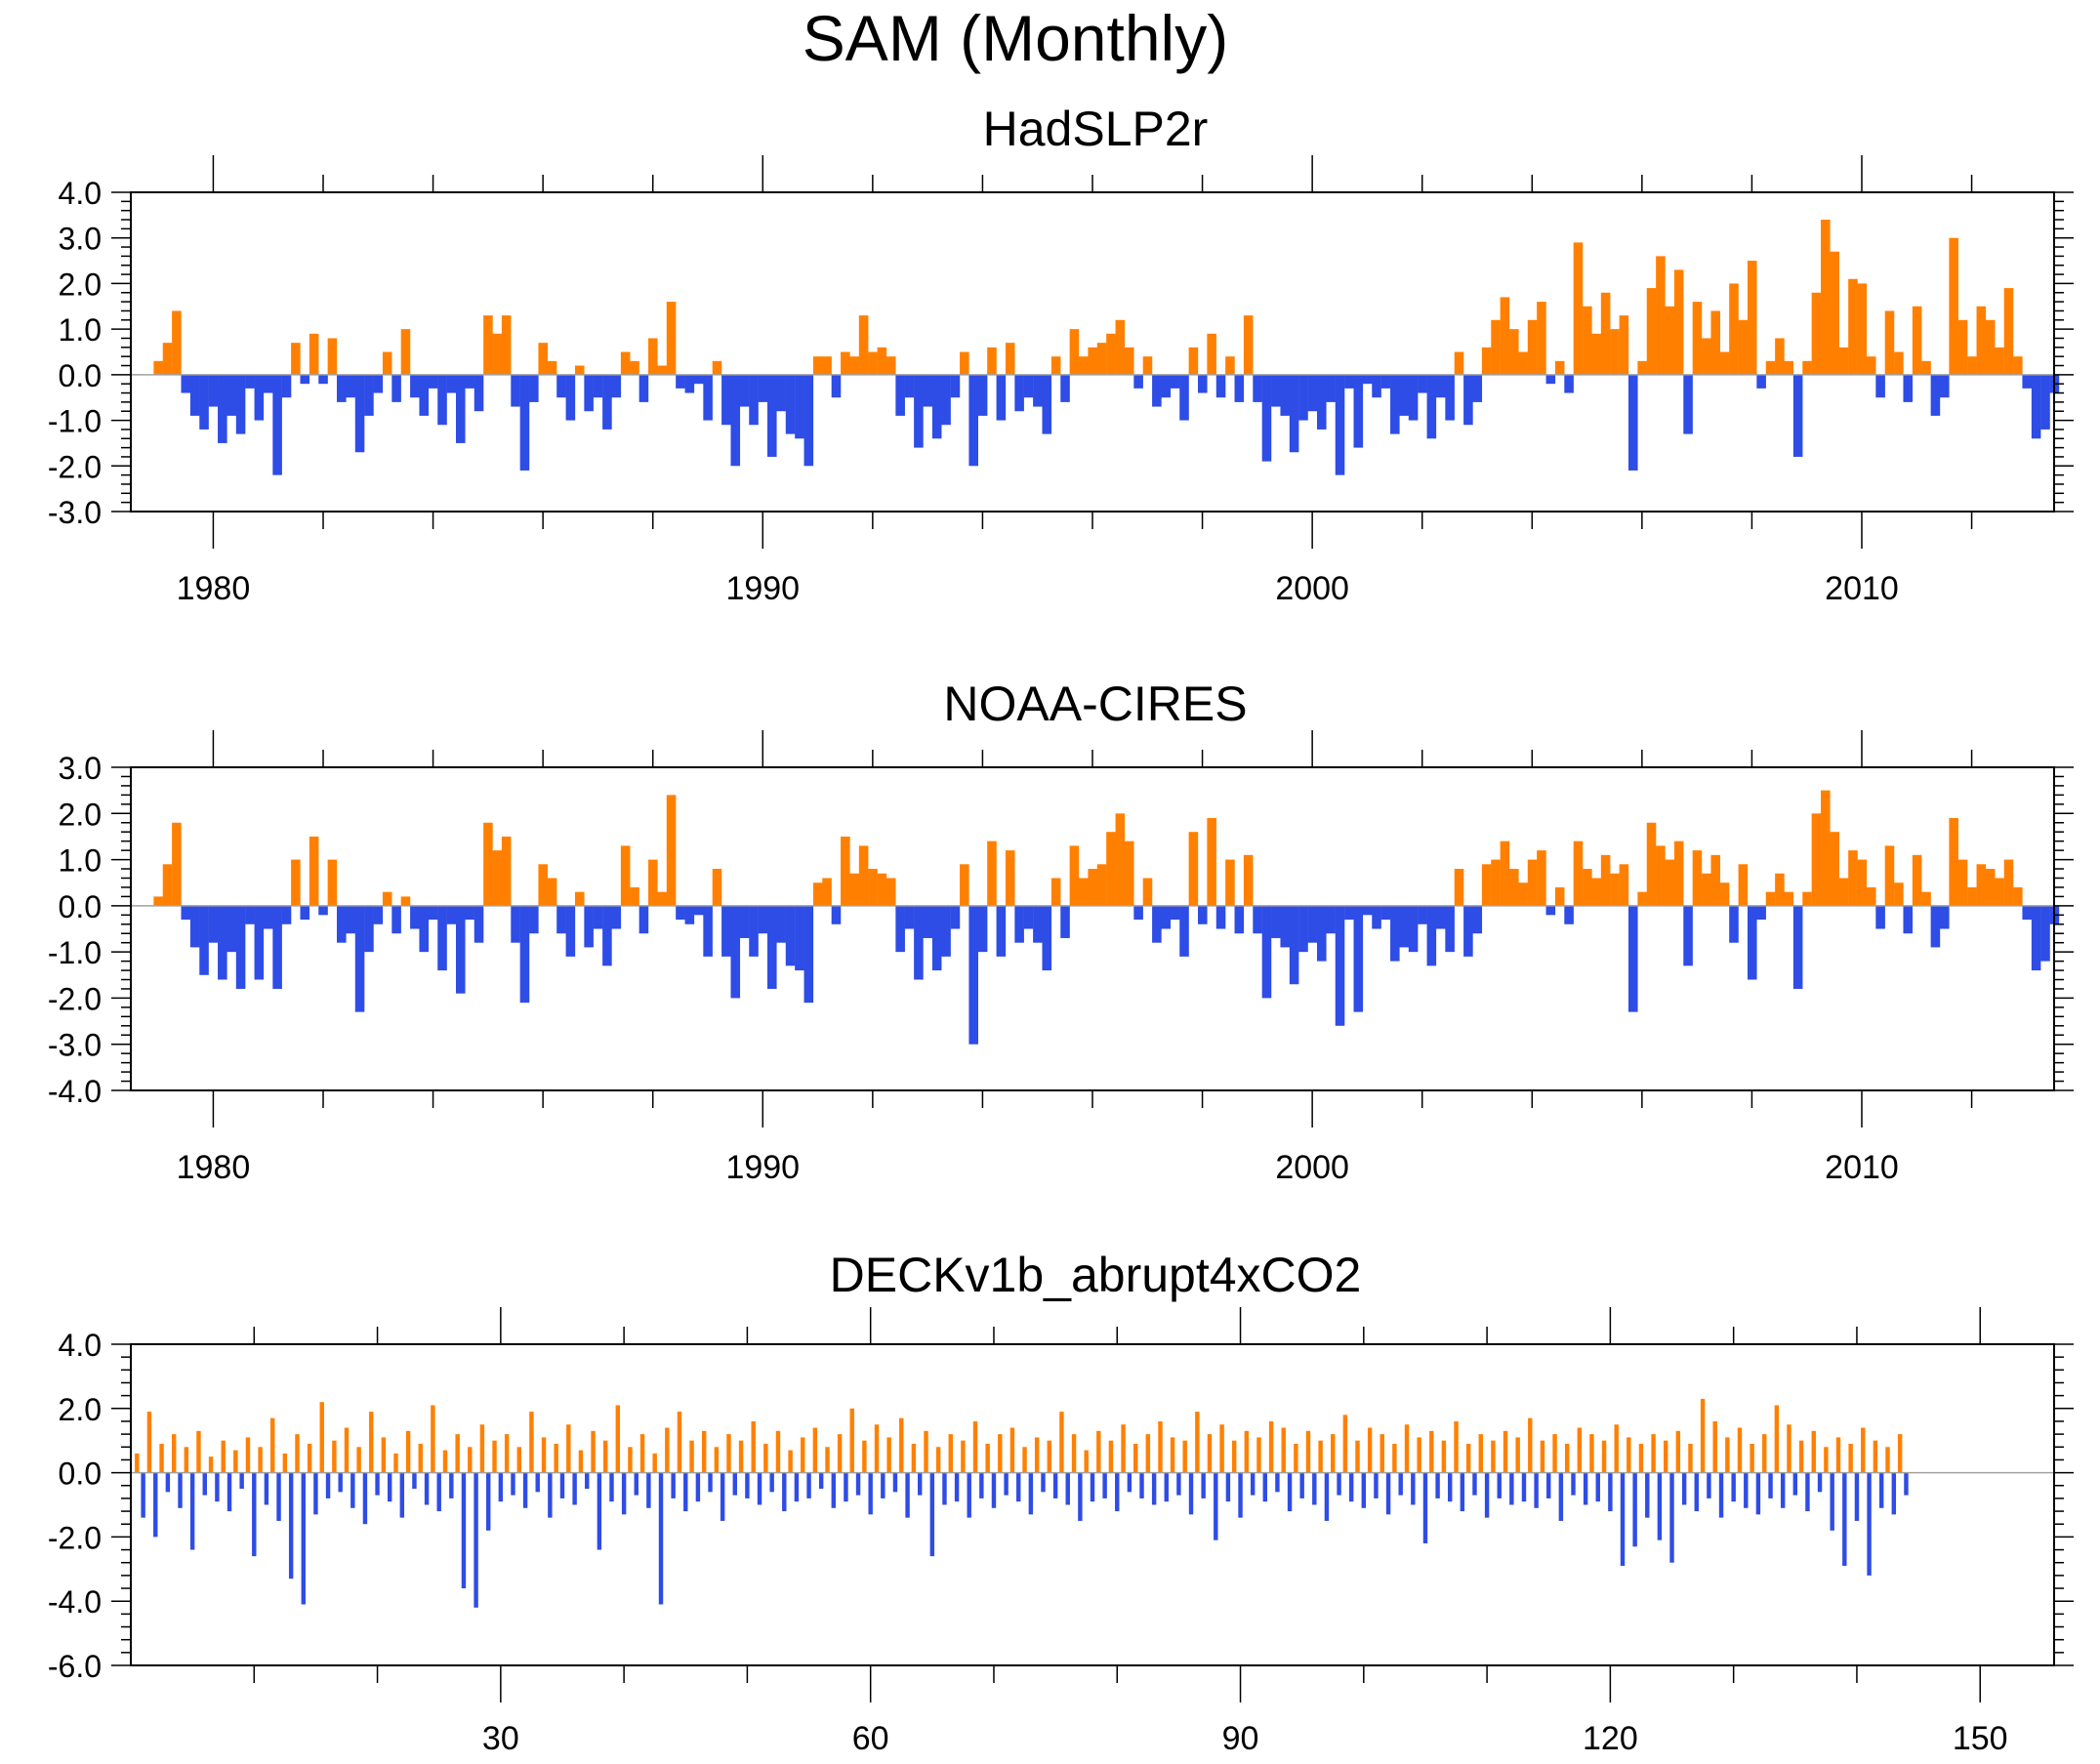 This screenshot has width=2100, height=1764. What do you see at coordinates (80, 330) in the screenshot?
I see `y-tick-label: 1.0` at bounding box center [80, 330].